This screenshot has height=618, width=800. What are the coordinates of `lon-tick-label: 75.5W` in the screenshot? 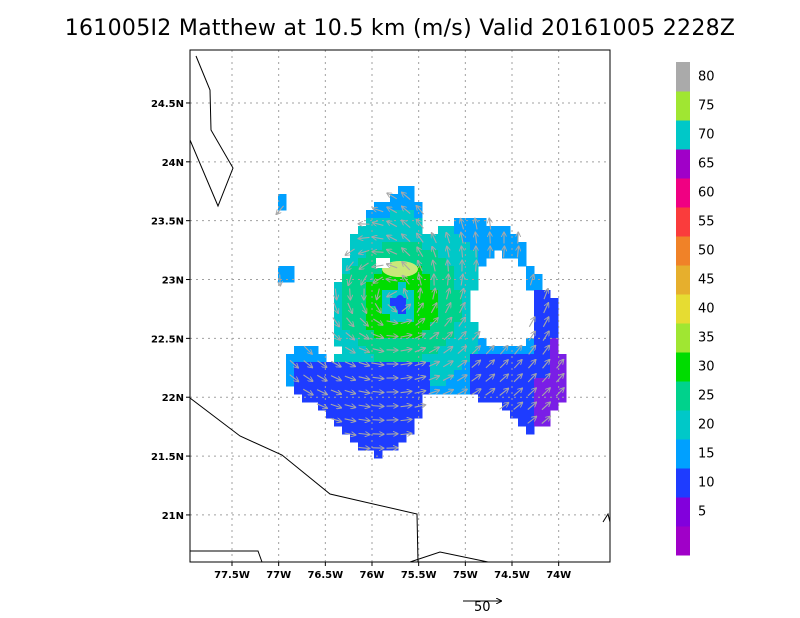 It's located at (419, 575).